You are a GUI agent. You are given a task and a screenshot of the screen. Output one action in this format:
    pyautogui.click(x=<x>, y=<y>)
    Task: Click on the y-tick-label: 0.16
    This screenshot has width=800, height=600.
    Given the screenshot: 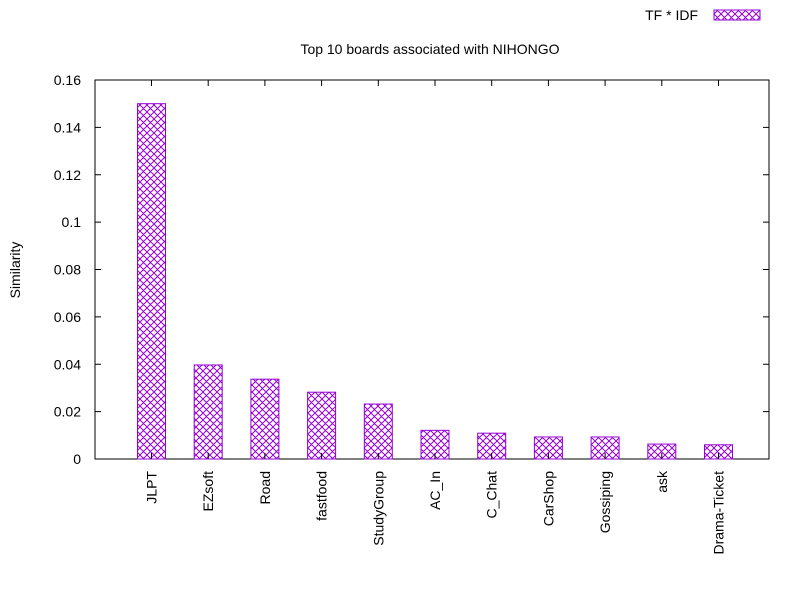 What is the action you would take?
    pyautogui.click(x=67, y=80)
    